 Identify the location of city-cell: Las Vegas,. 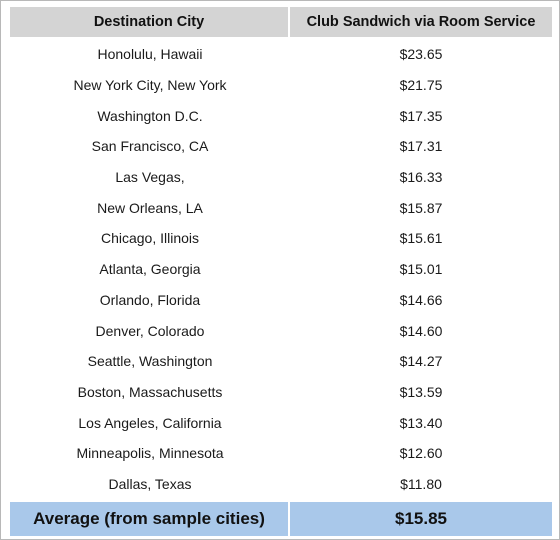
(150, 177).